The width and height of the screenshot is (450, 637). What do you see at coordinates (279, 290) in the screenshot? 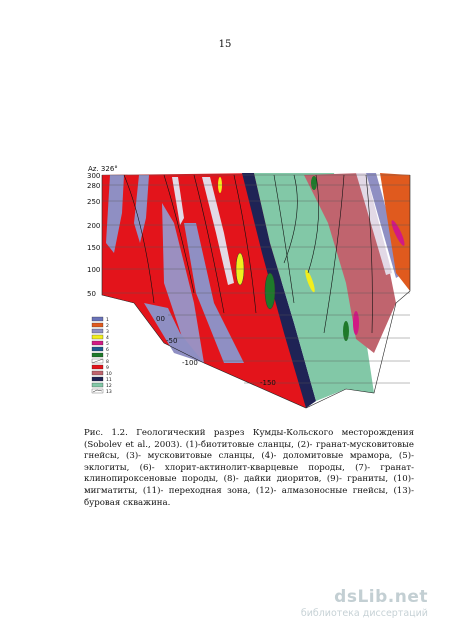
I see `transition-zone` at bounding box center [279, 290].